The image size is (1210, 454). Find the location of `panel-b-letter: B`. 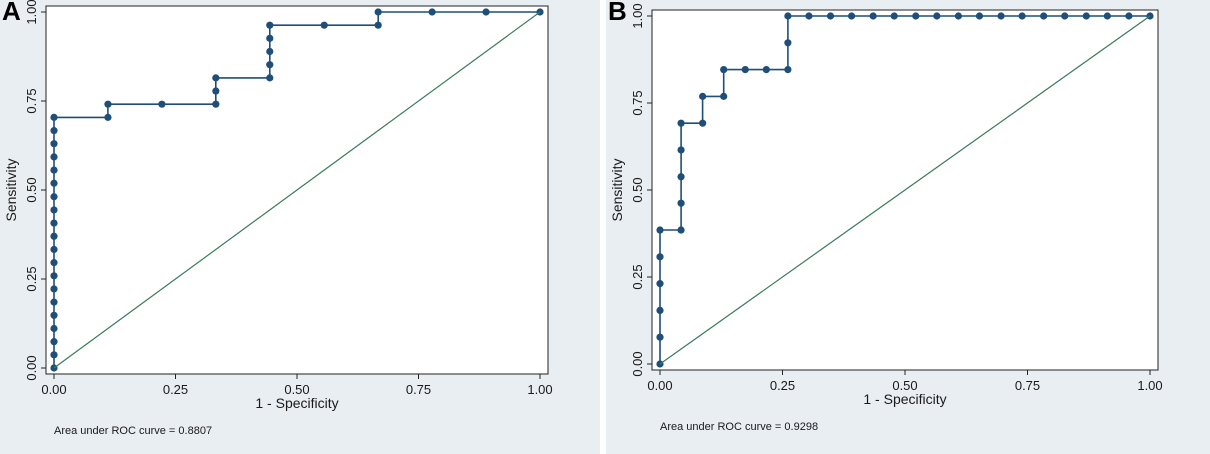

panel-b-letter: B is located at coordinates (617, 13).